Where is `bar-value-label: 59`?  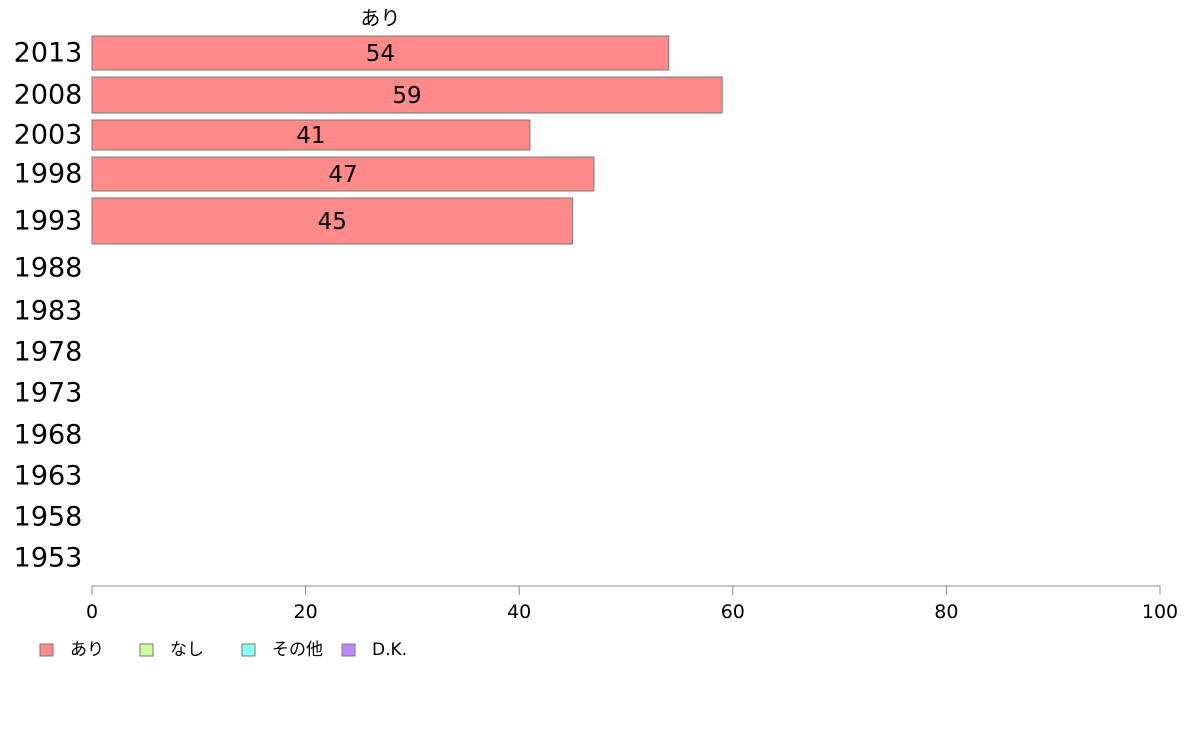
bar-value-label: 59 is located at coordinates (406, 96).